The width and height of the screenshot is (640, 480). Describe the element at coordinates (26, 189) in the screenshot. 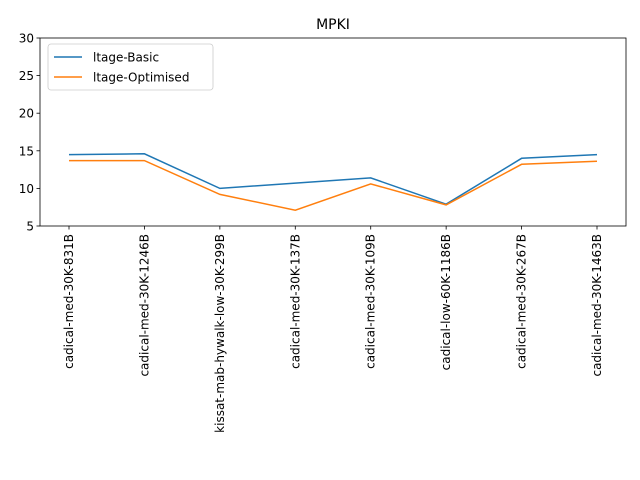

I see `y-tick-label: 10` at that location.